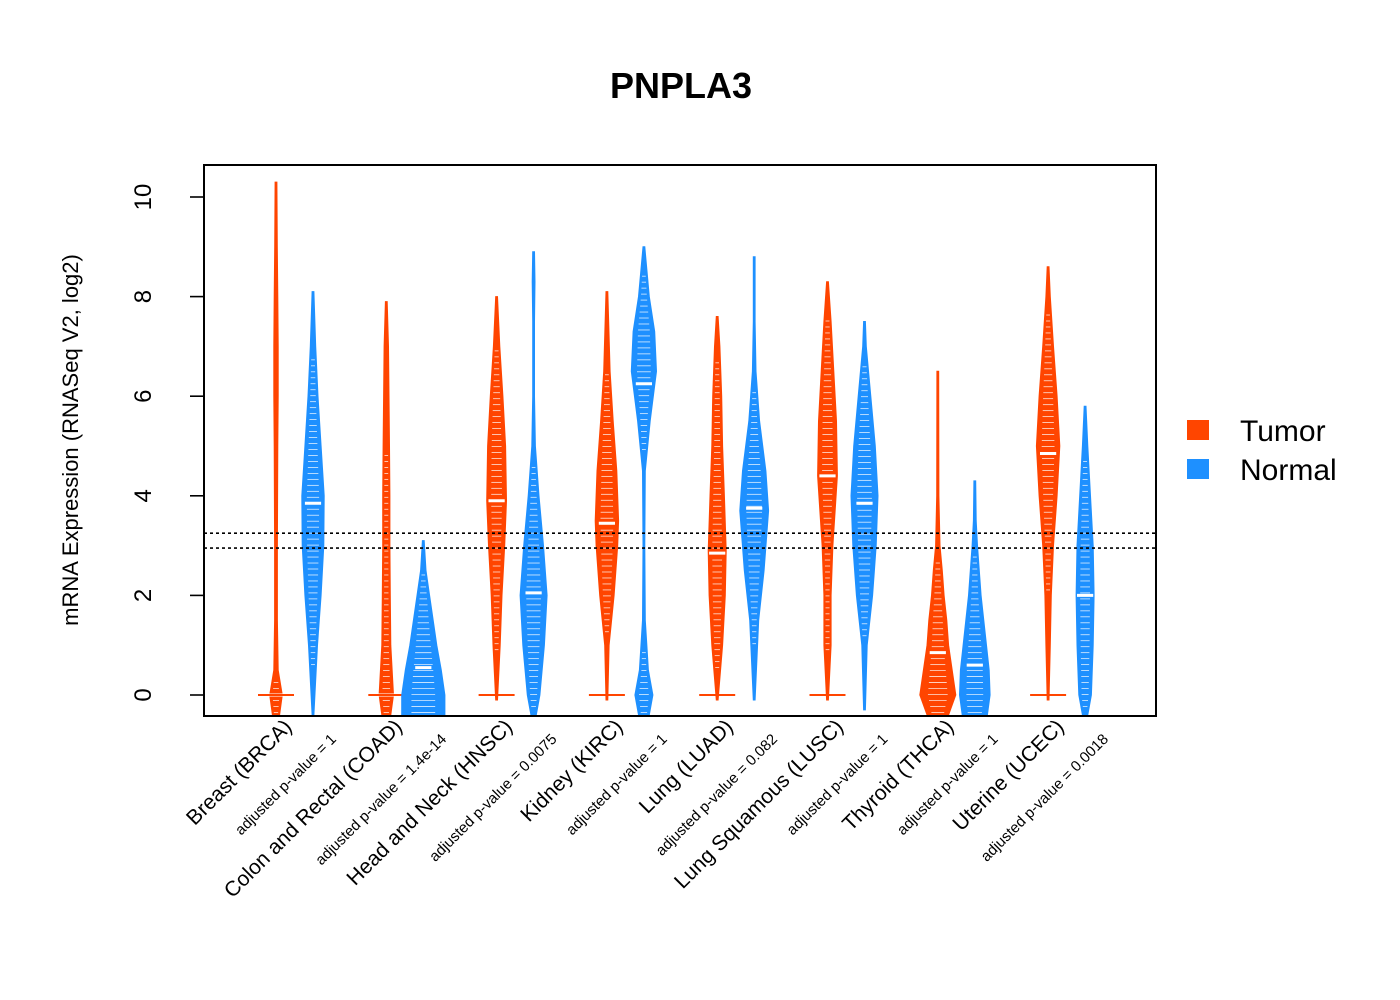 This screenshot has width=1400, height=1000. I want to click on legend-label-normal: Normal, so click(1288, 470).